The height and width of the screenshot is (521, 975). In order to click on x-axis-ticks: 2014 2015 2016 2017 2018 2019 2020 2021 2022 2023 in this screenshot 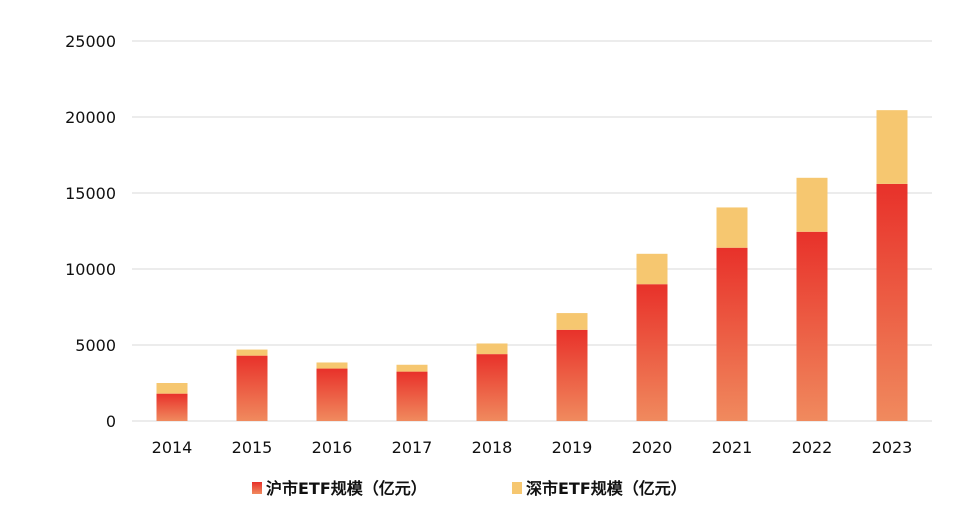, I will do `click(532, 447)`.